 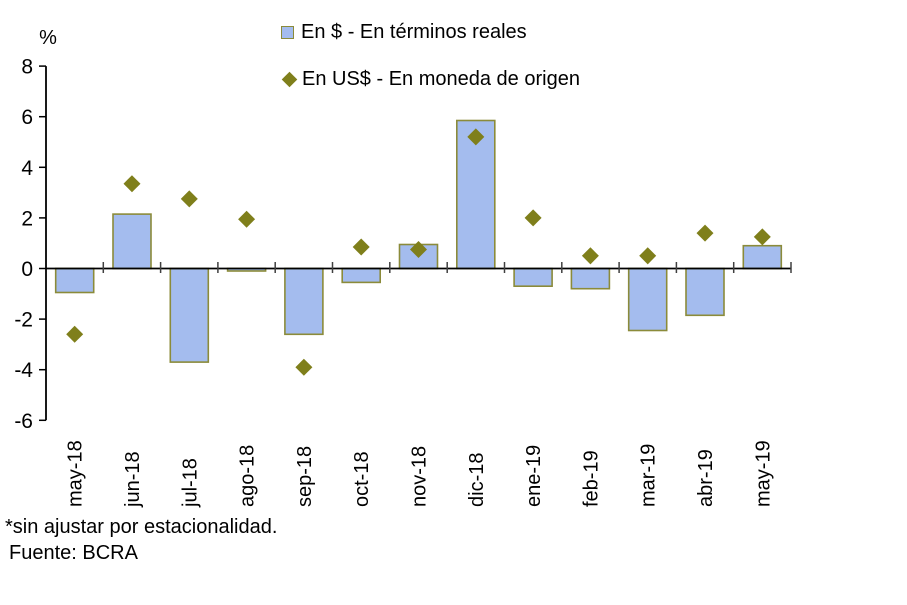 I want to click on legend-label-diamonds: En US$ - En moneda de origen, so click(x=441, y=79).